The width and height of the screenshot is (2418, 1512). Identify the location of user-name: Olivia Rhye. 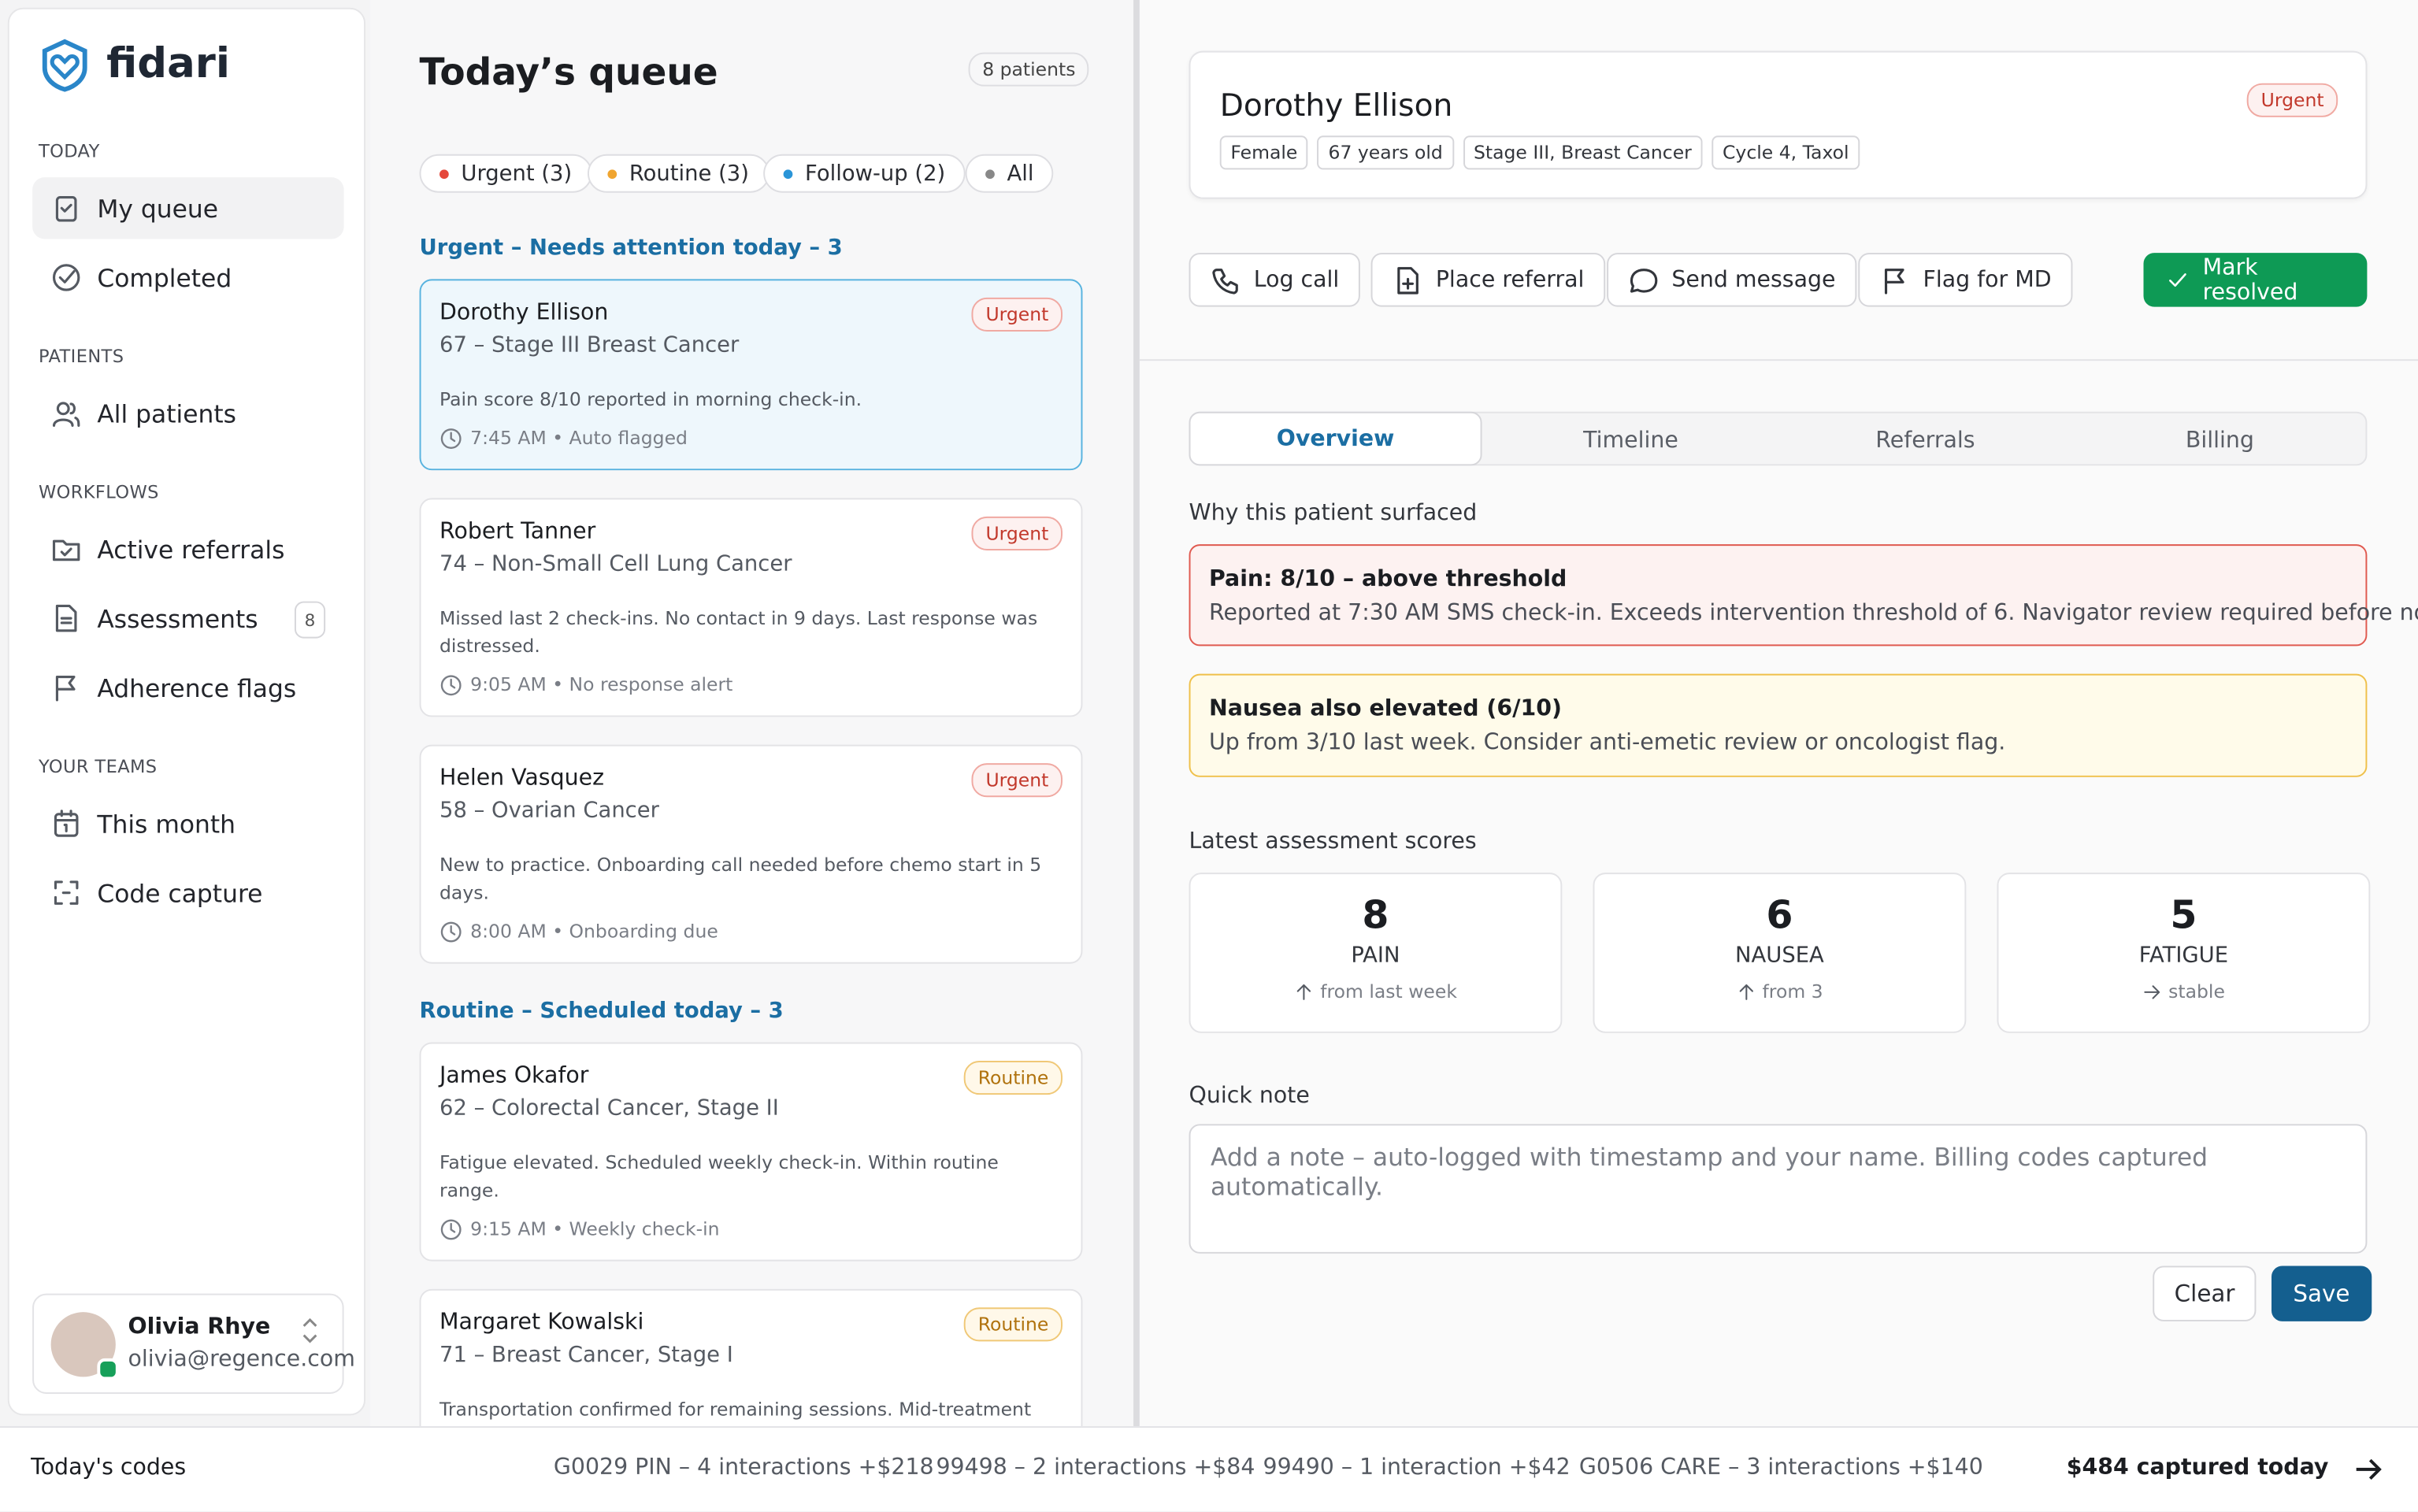
(199, 1327).